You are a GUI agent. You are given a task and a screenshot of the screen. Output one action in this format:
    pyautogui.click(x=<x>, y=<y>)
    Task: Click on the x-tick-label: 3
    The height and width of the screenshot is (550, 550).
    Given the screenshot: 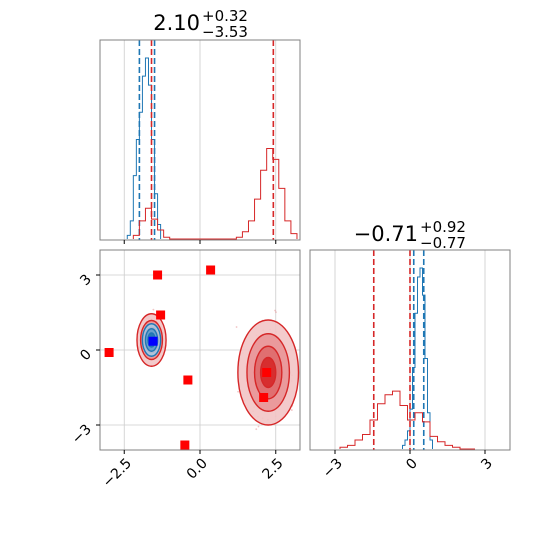 What is the action you would take?
    pyautogui.click(x=487, y=465)
    